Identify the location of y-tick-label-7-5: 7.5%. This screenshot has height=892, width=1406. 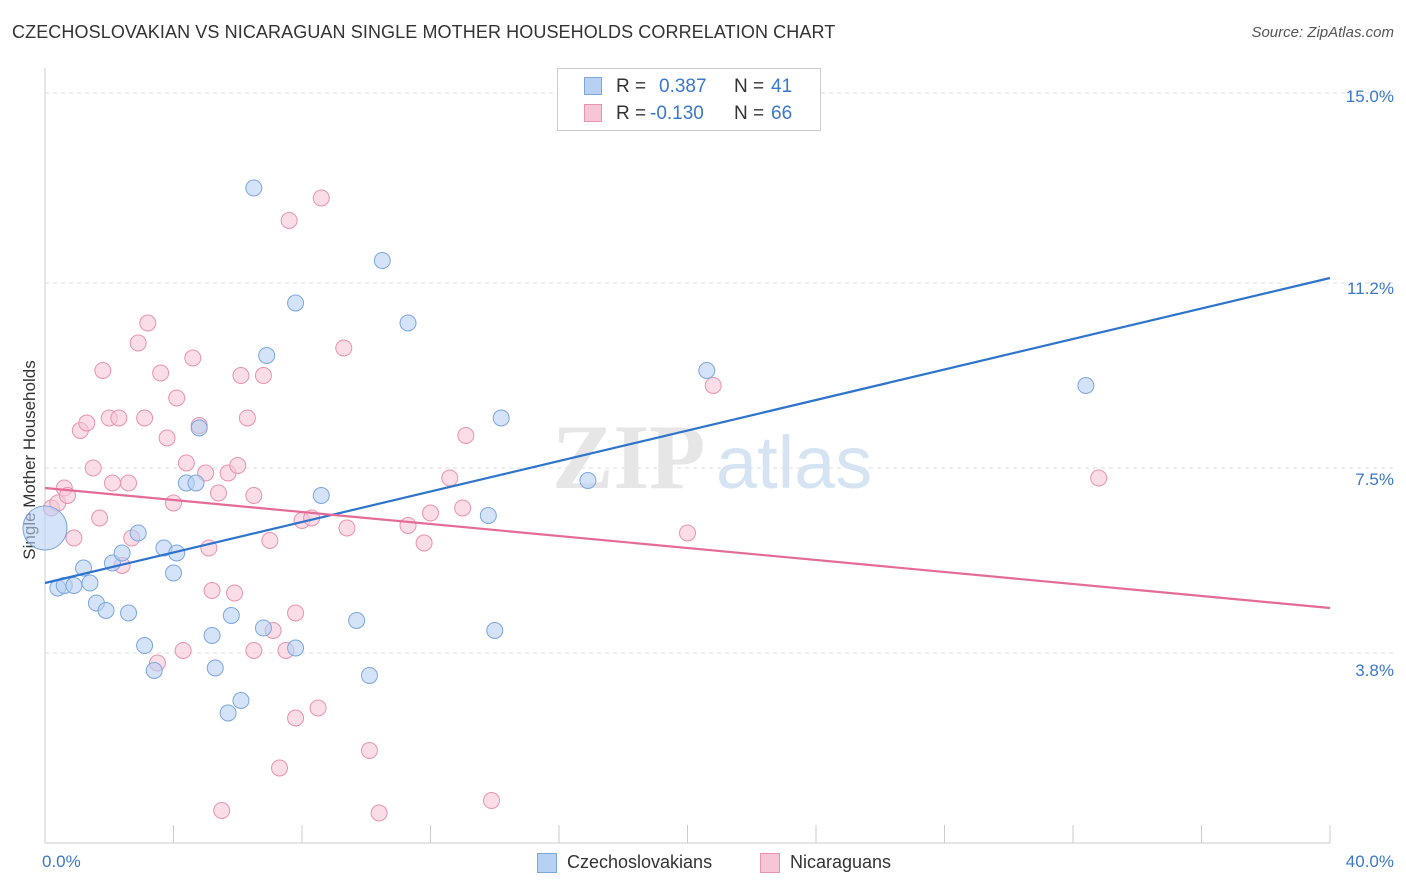
(1374, 479).